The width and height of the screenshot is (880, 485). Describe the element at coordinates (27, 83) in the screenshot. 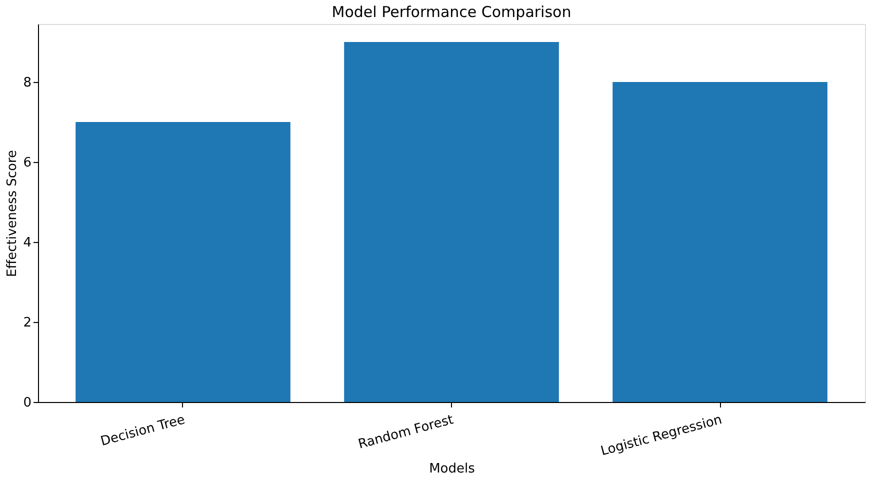

I see `y-tick-label: 8` at that location.